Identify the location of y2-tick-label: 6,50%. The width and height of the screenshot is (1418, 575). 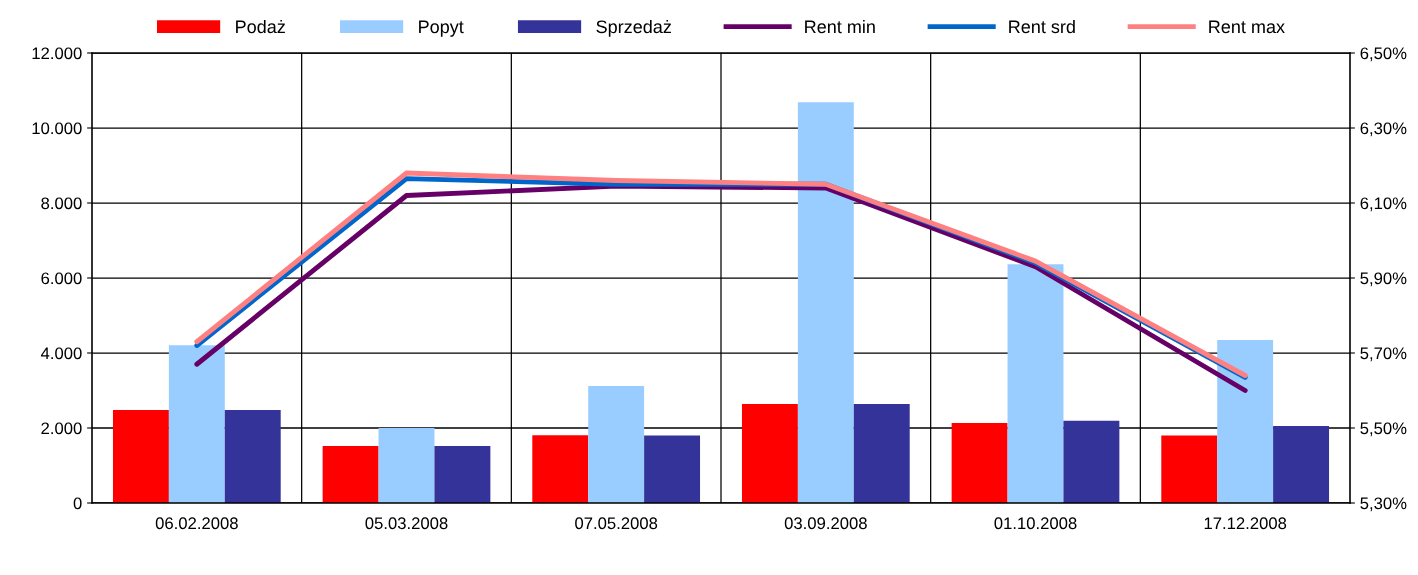
(1383, 54).